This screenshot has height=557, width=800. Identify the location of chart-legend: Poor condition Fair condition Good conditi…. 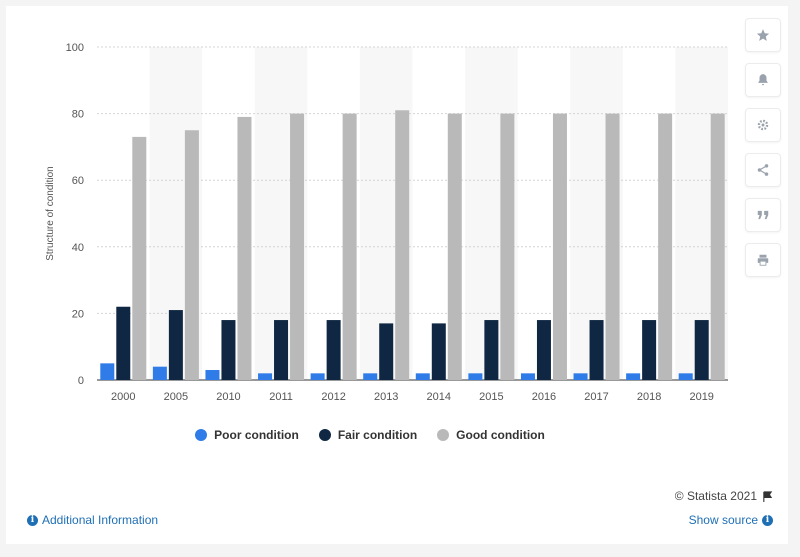
(370, 435).